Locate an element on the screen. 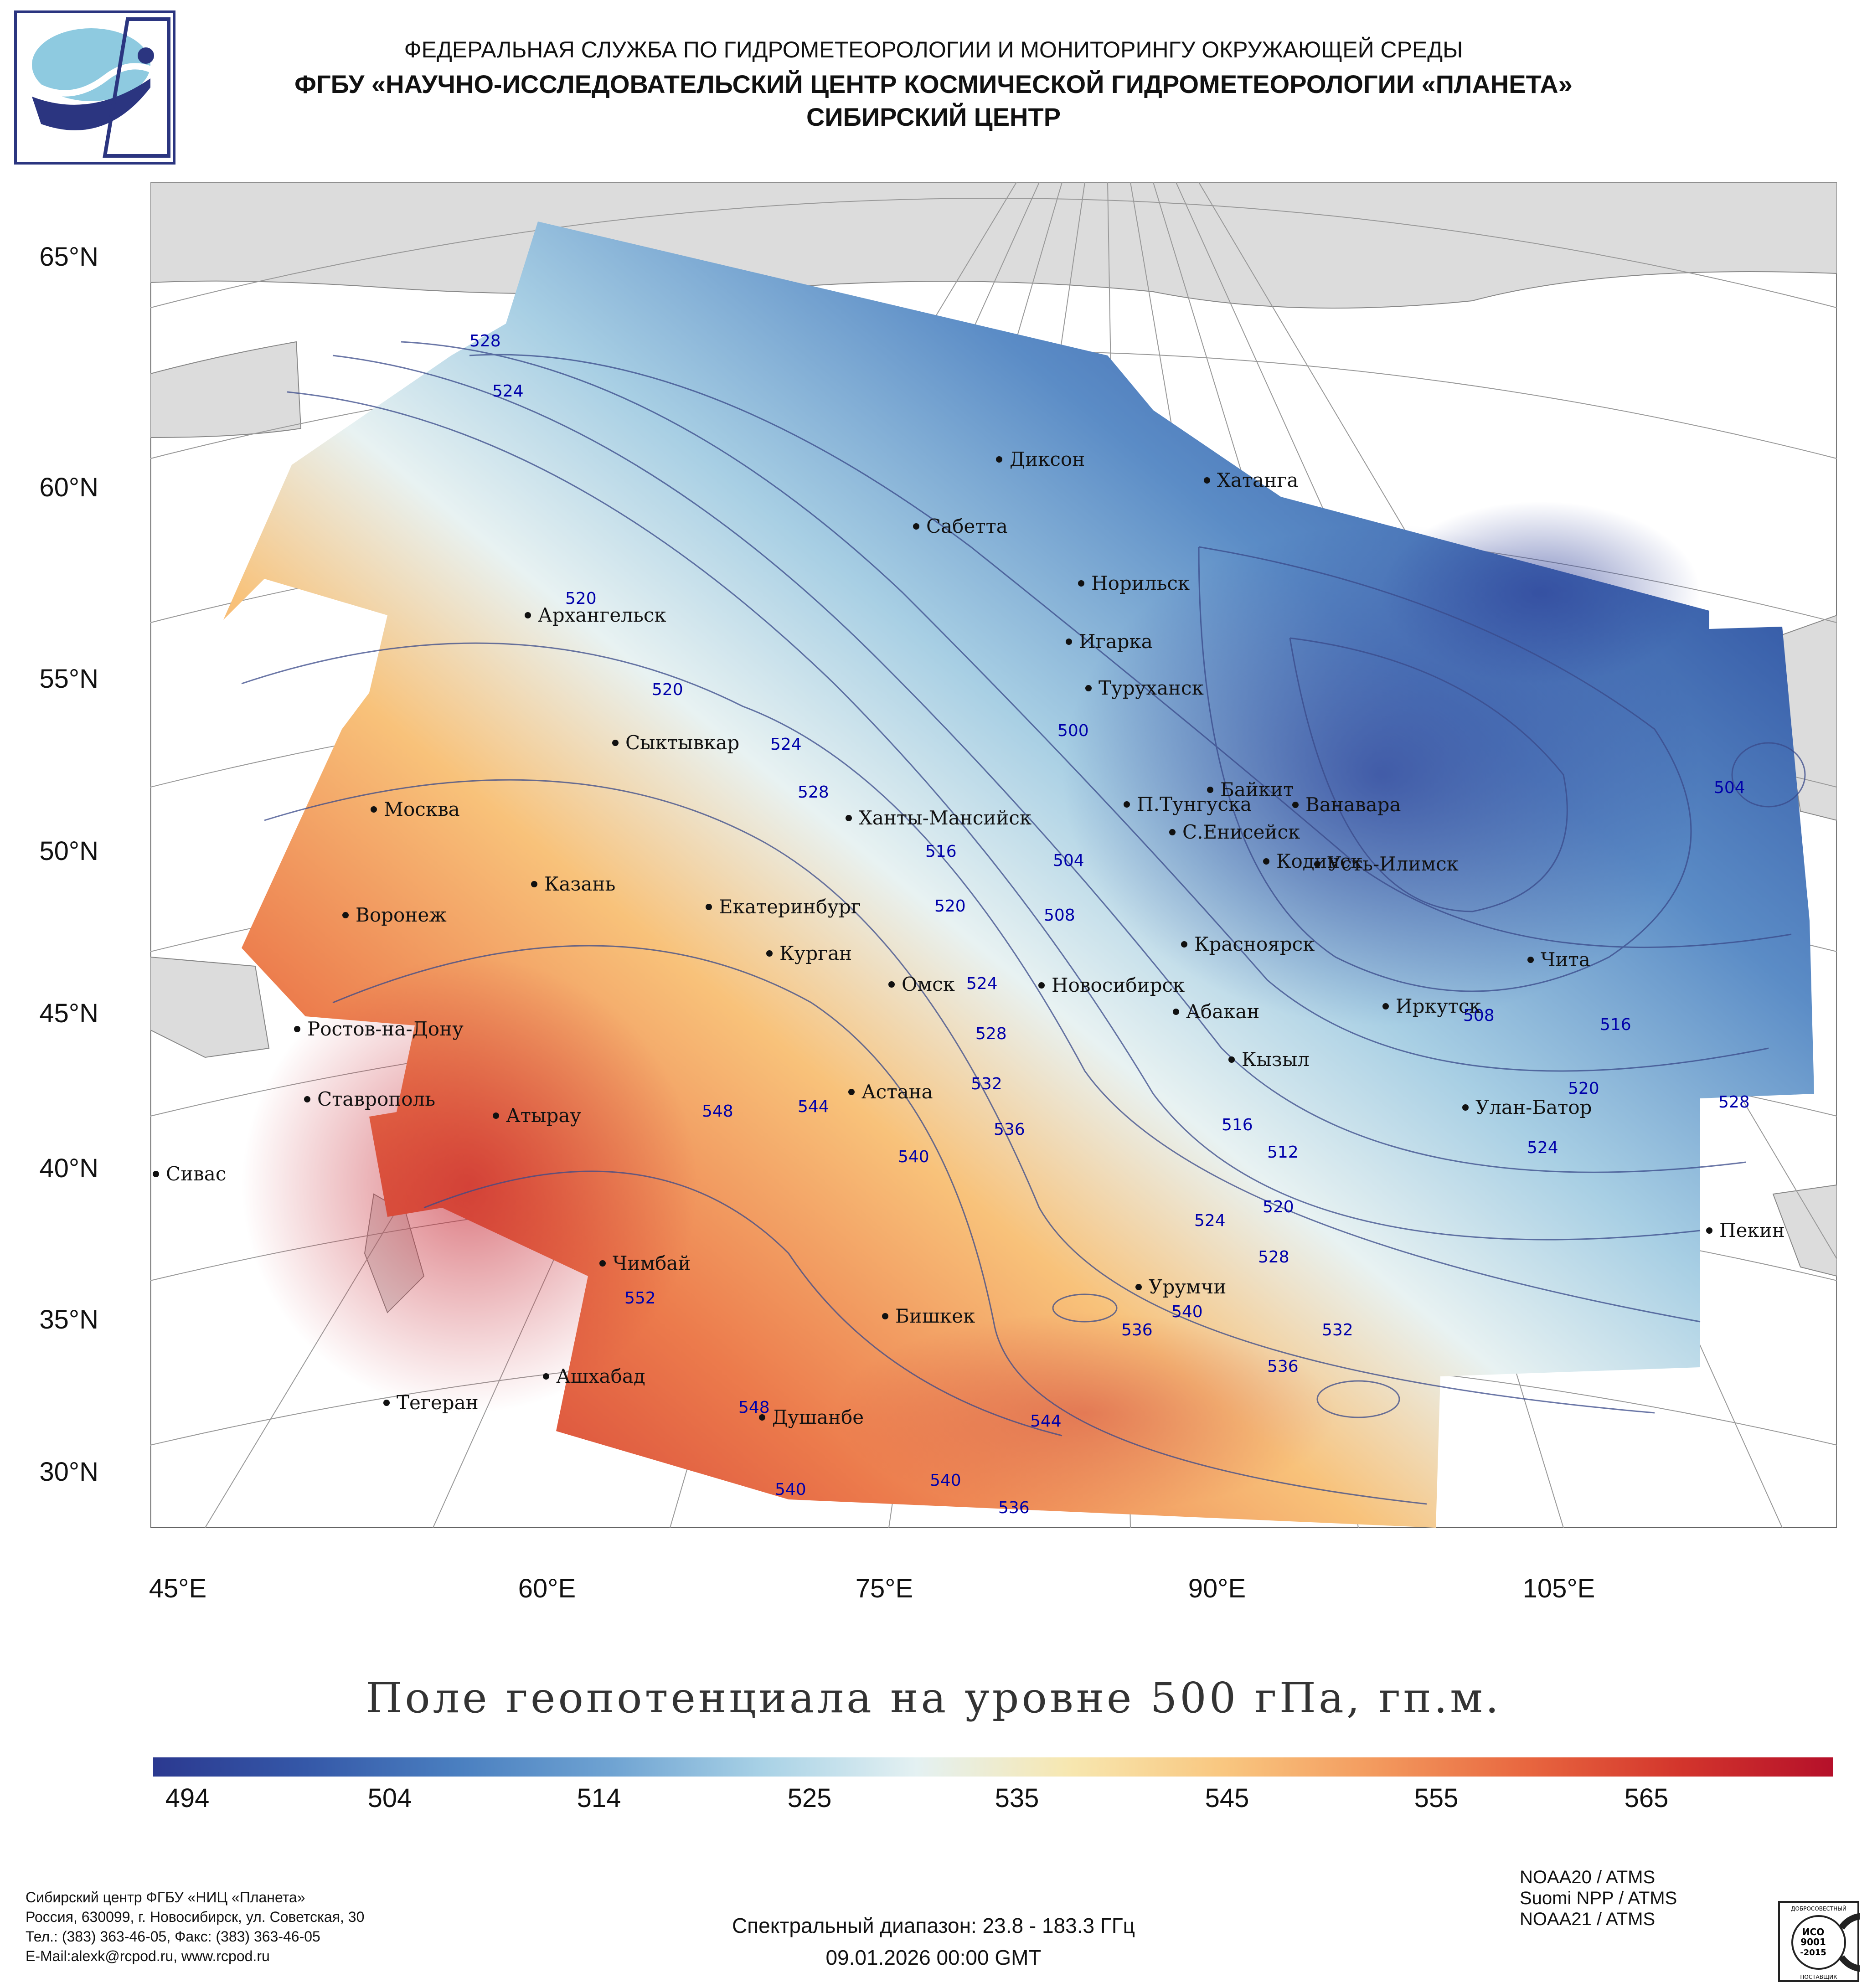  svg-text: Байкит is located at coordinates (1257, 790).